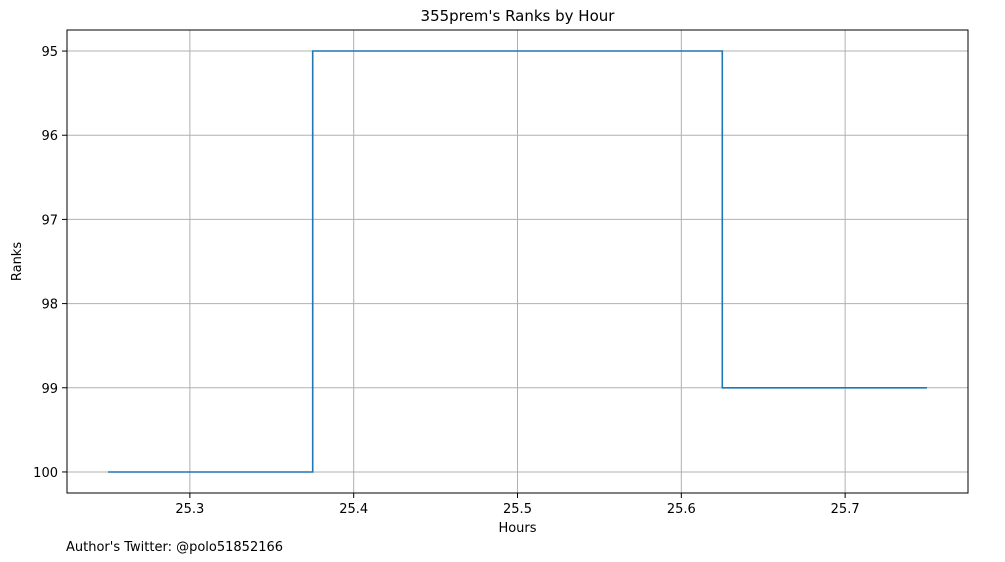 The width and height of the screenshot is (1005, 562). Describe the element at coordinates (49, 305) in the screenshot. I see `y-tick-label: 98` at that location.